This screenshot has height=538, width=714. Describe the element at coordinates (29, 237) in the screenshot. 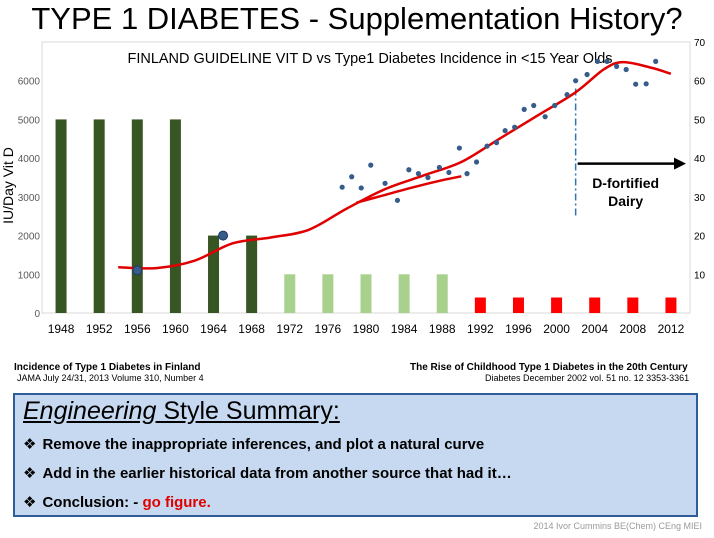

I see `y-tick-label-left: 2000` at that location.